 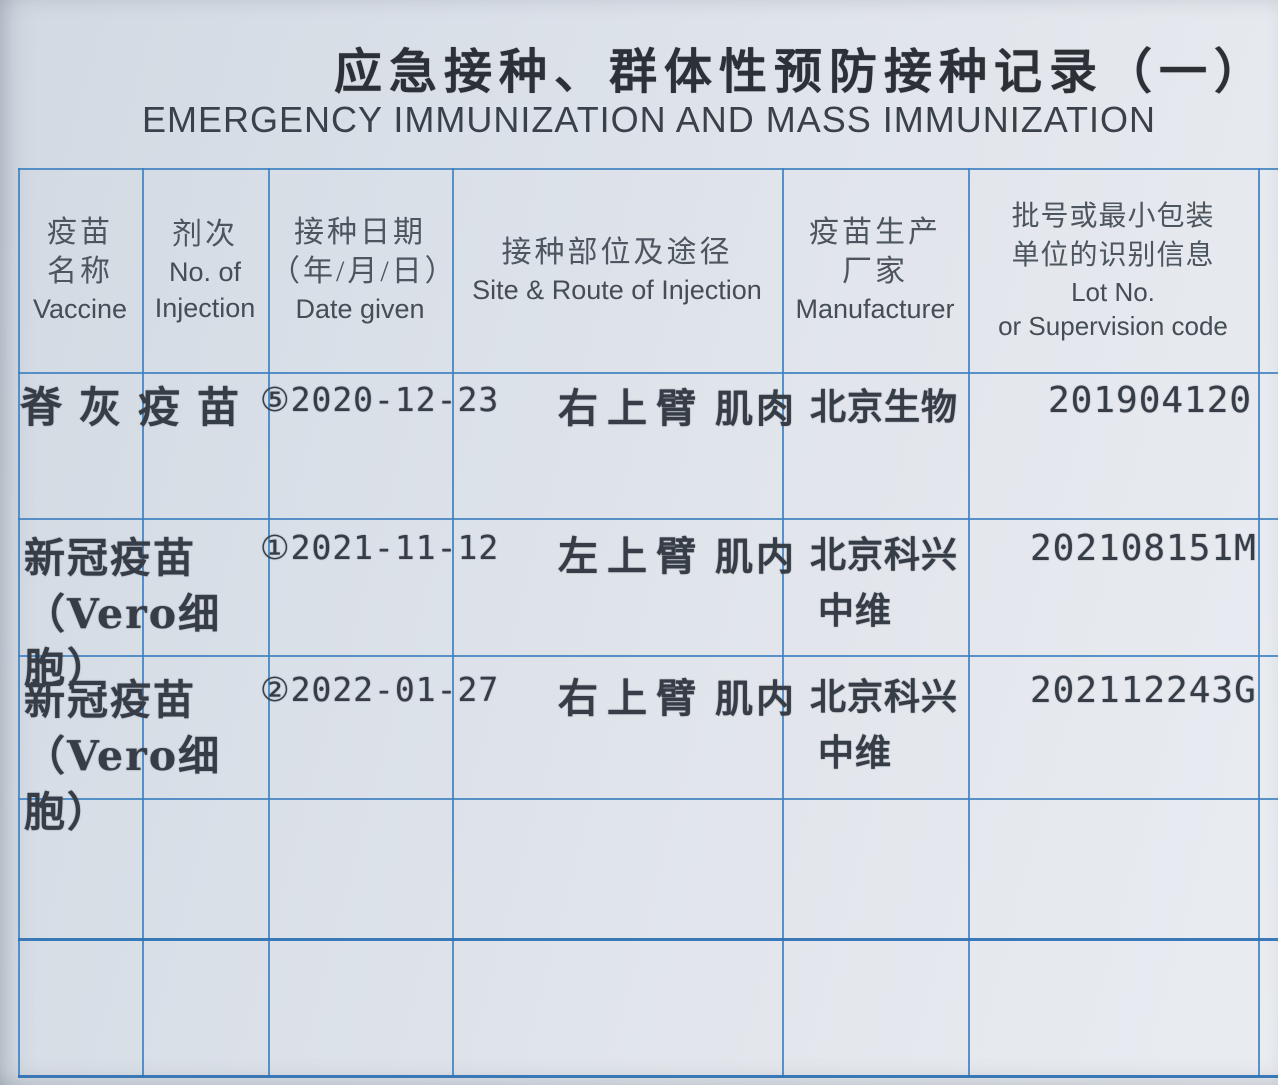 What do you see at coordinates (875, 232) in the screenshot?
I see `header-label-cn: 疫苗生产` at bounding box center [875, 232].